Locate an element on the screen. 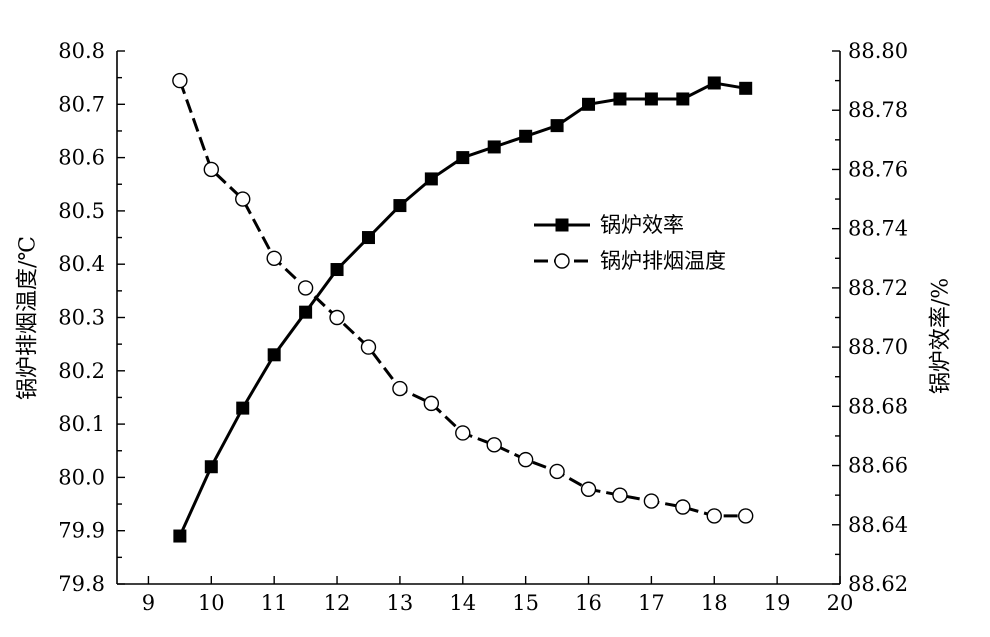 The image size is (990, 637). y-left-tick-label: 79.9 is located at coordinates (81, 531).